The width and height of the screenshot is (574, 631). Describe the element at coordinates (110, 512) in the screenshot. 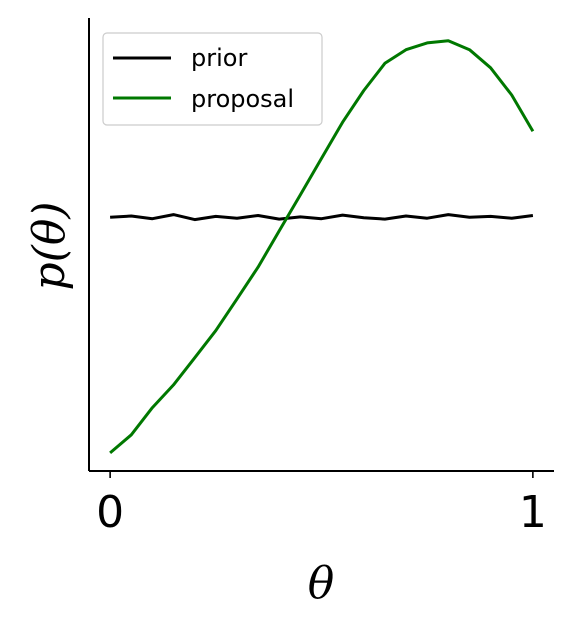

I see `x-tick-label-0: 0` at that location.